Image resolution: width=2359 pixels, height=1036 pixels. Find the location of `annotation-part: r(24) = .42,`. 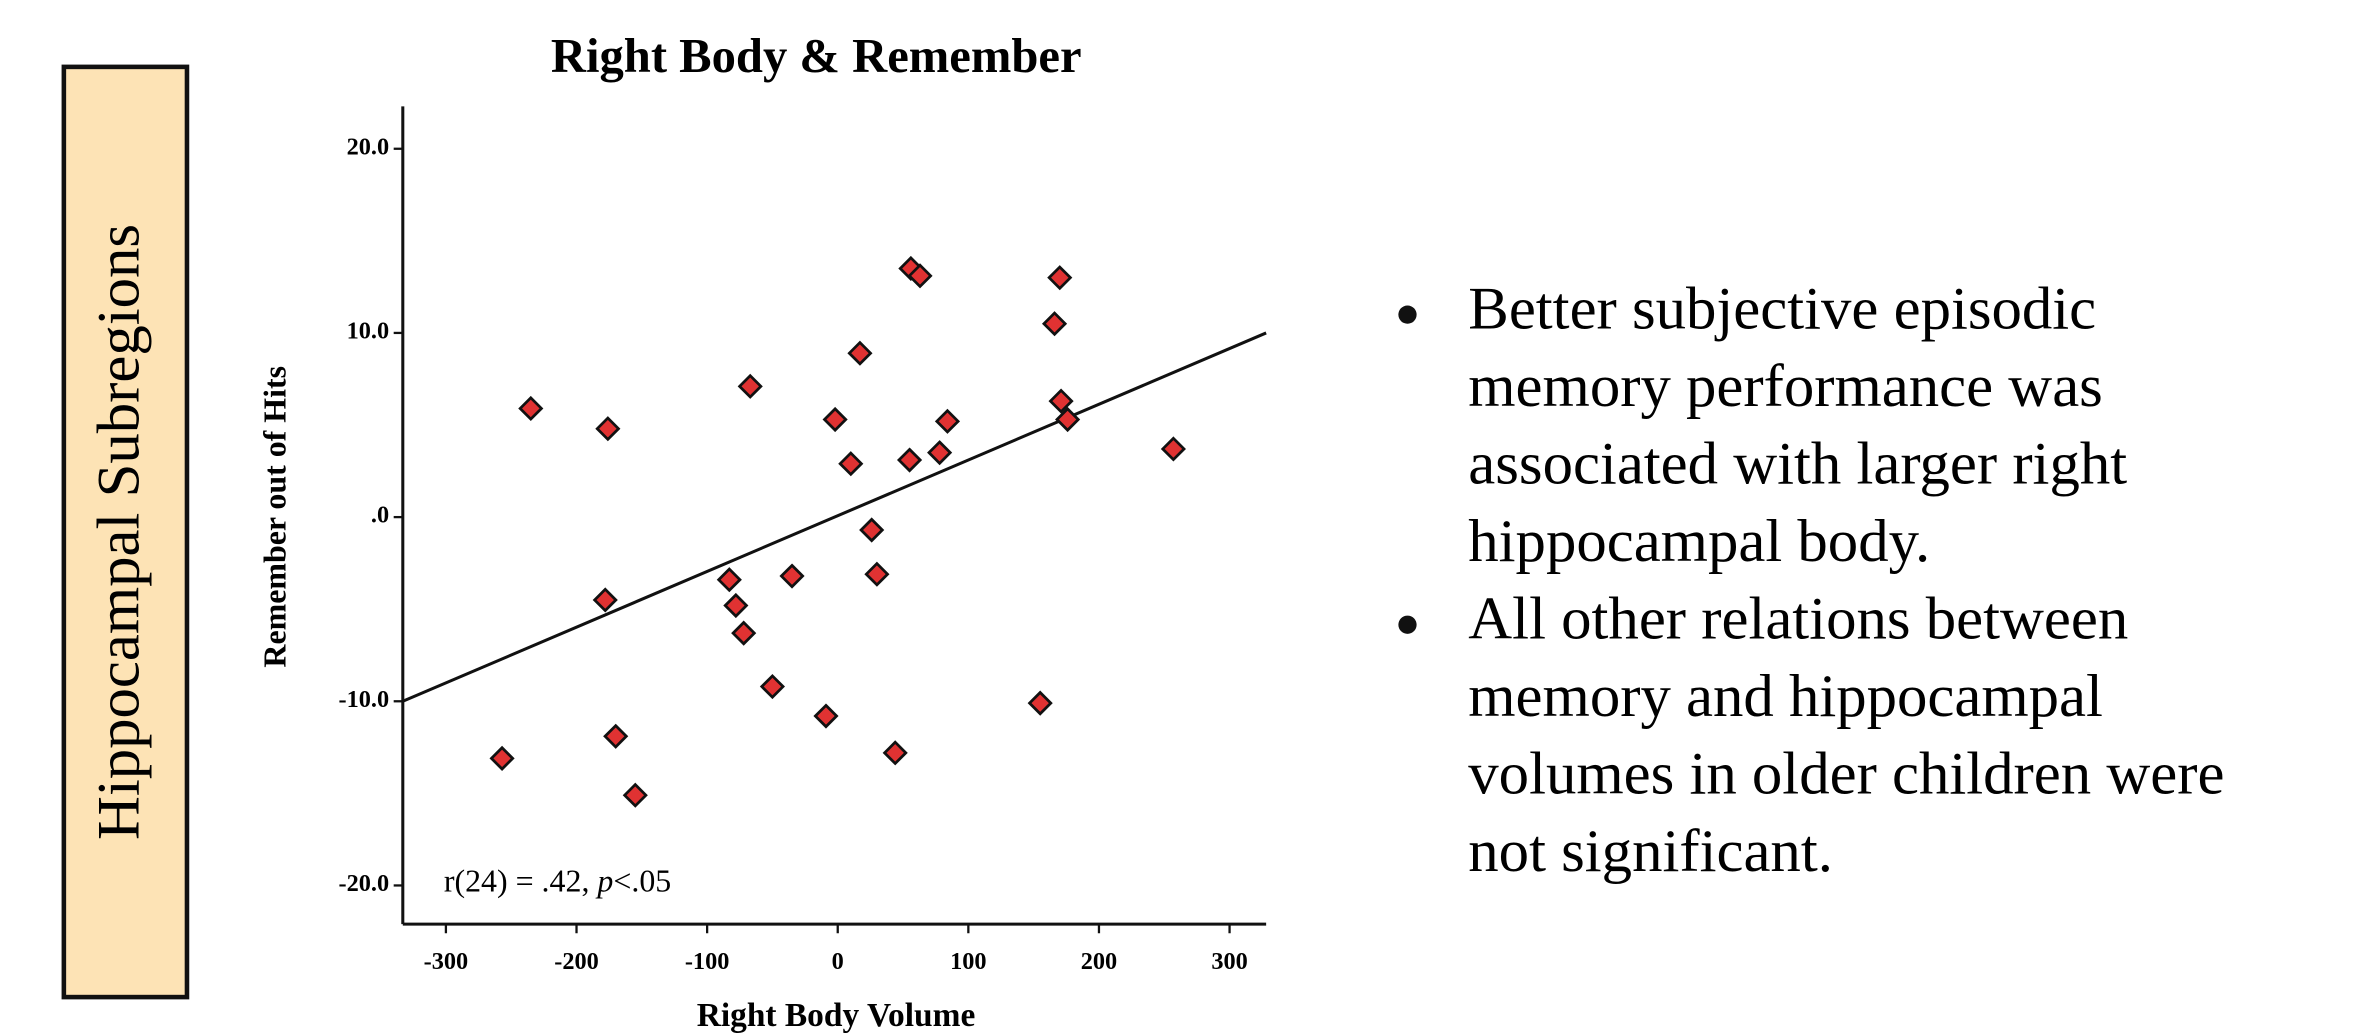

annotation-part: r(24) = .42, is located at coordinates (521, 881).